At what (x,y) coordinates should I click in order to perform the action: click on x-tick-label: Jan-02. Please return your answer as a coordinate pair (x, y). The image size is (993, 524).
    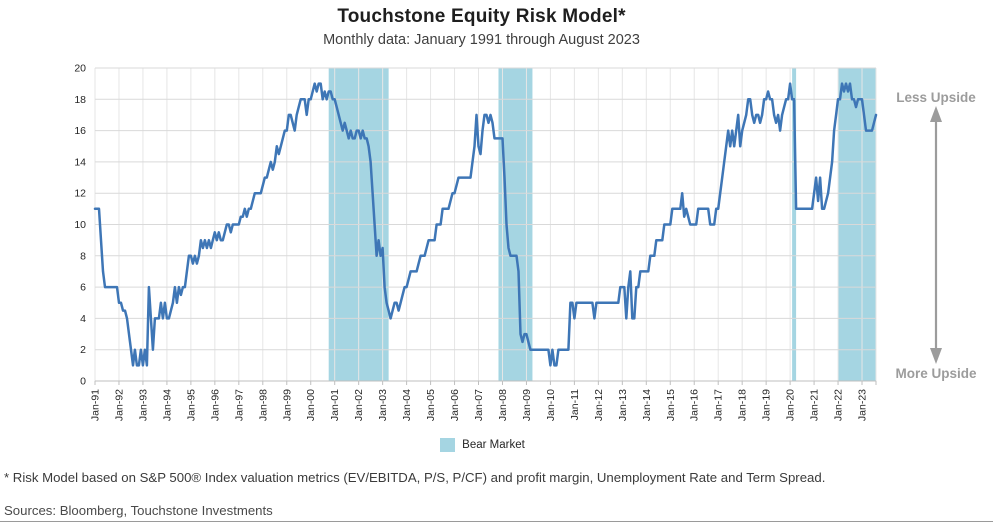
    Looking at the image, I should click on (359, 405).